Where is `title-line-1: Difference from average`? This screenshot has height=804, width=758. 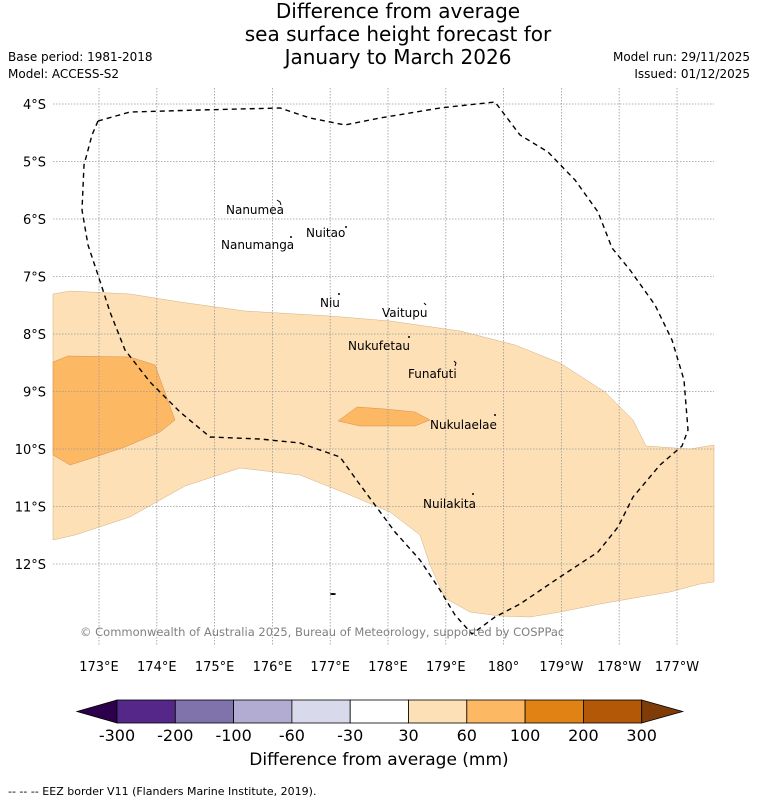 title-line-1: Difference from average is located at coordinates (398, 11).